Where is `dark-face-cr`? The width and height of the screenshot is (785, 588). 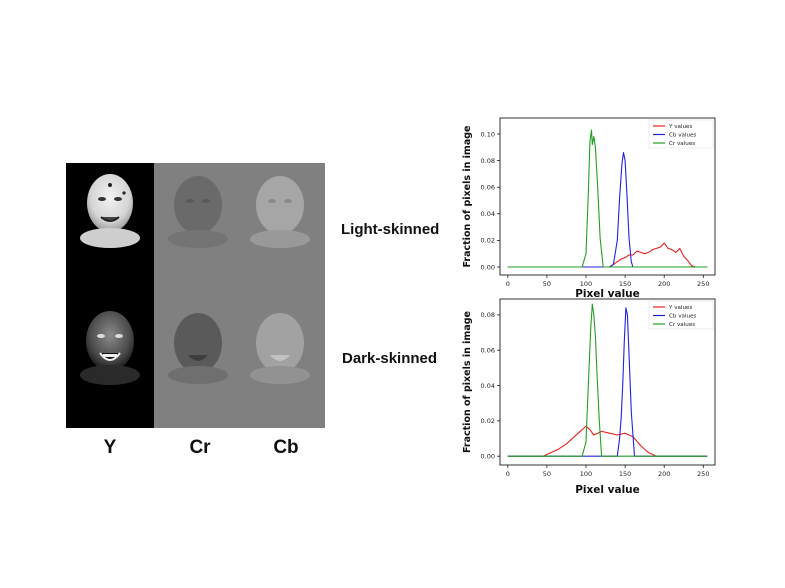 dark-face-cr is located at coordinates (198, 348).